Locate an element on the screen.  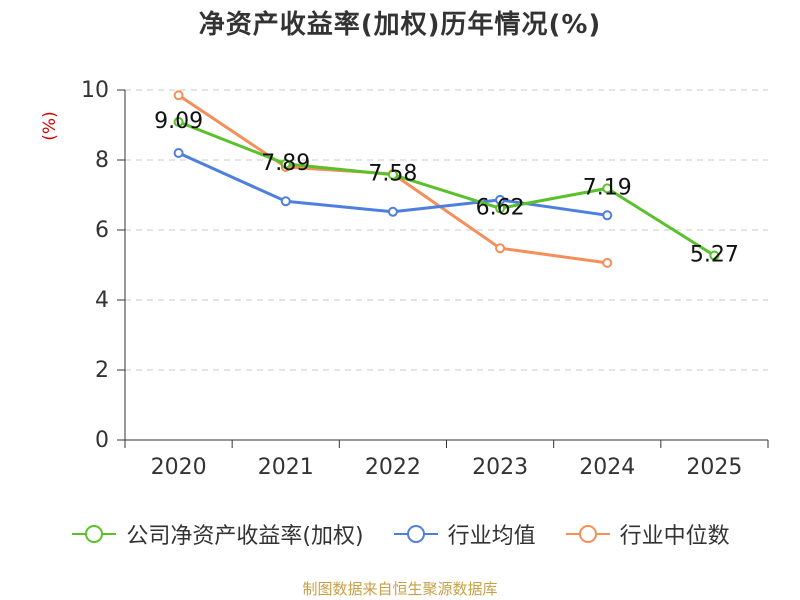
chart-title: 净资产收益率(加权)历年情况(%) is located at coordinates (400, 25).